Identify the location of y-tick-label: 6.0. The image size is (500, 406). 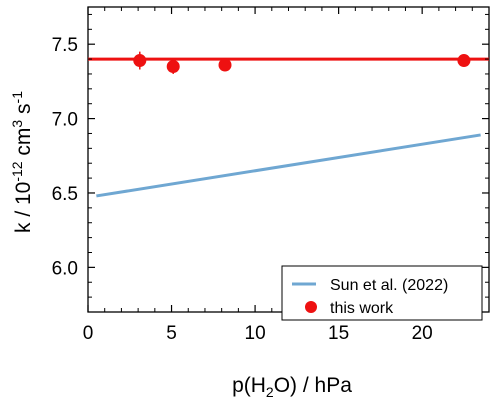
(65, 268).